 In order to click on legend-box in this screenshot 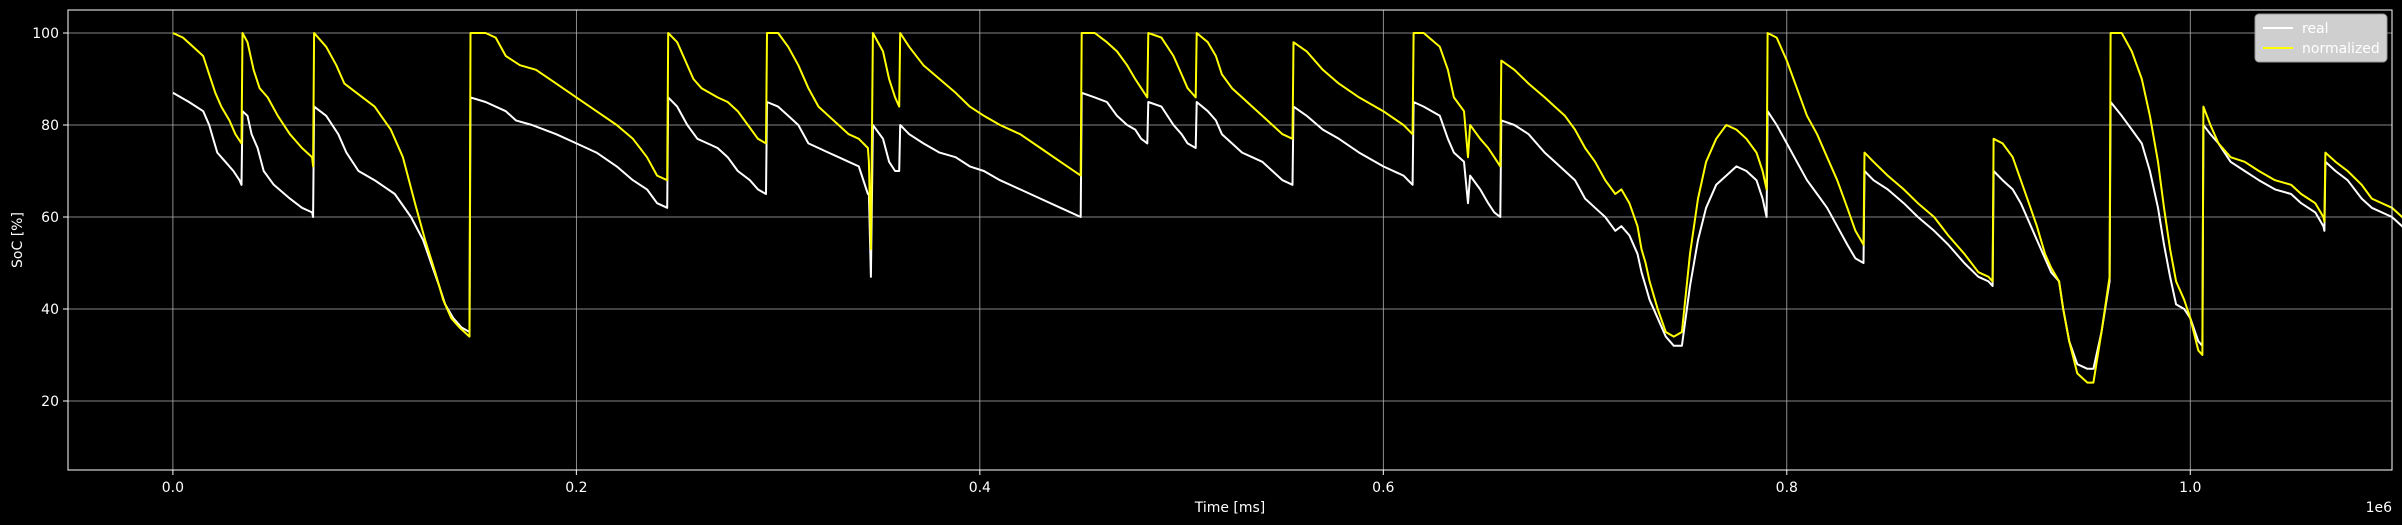, I will do `click(2321, 38)`.